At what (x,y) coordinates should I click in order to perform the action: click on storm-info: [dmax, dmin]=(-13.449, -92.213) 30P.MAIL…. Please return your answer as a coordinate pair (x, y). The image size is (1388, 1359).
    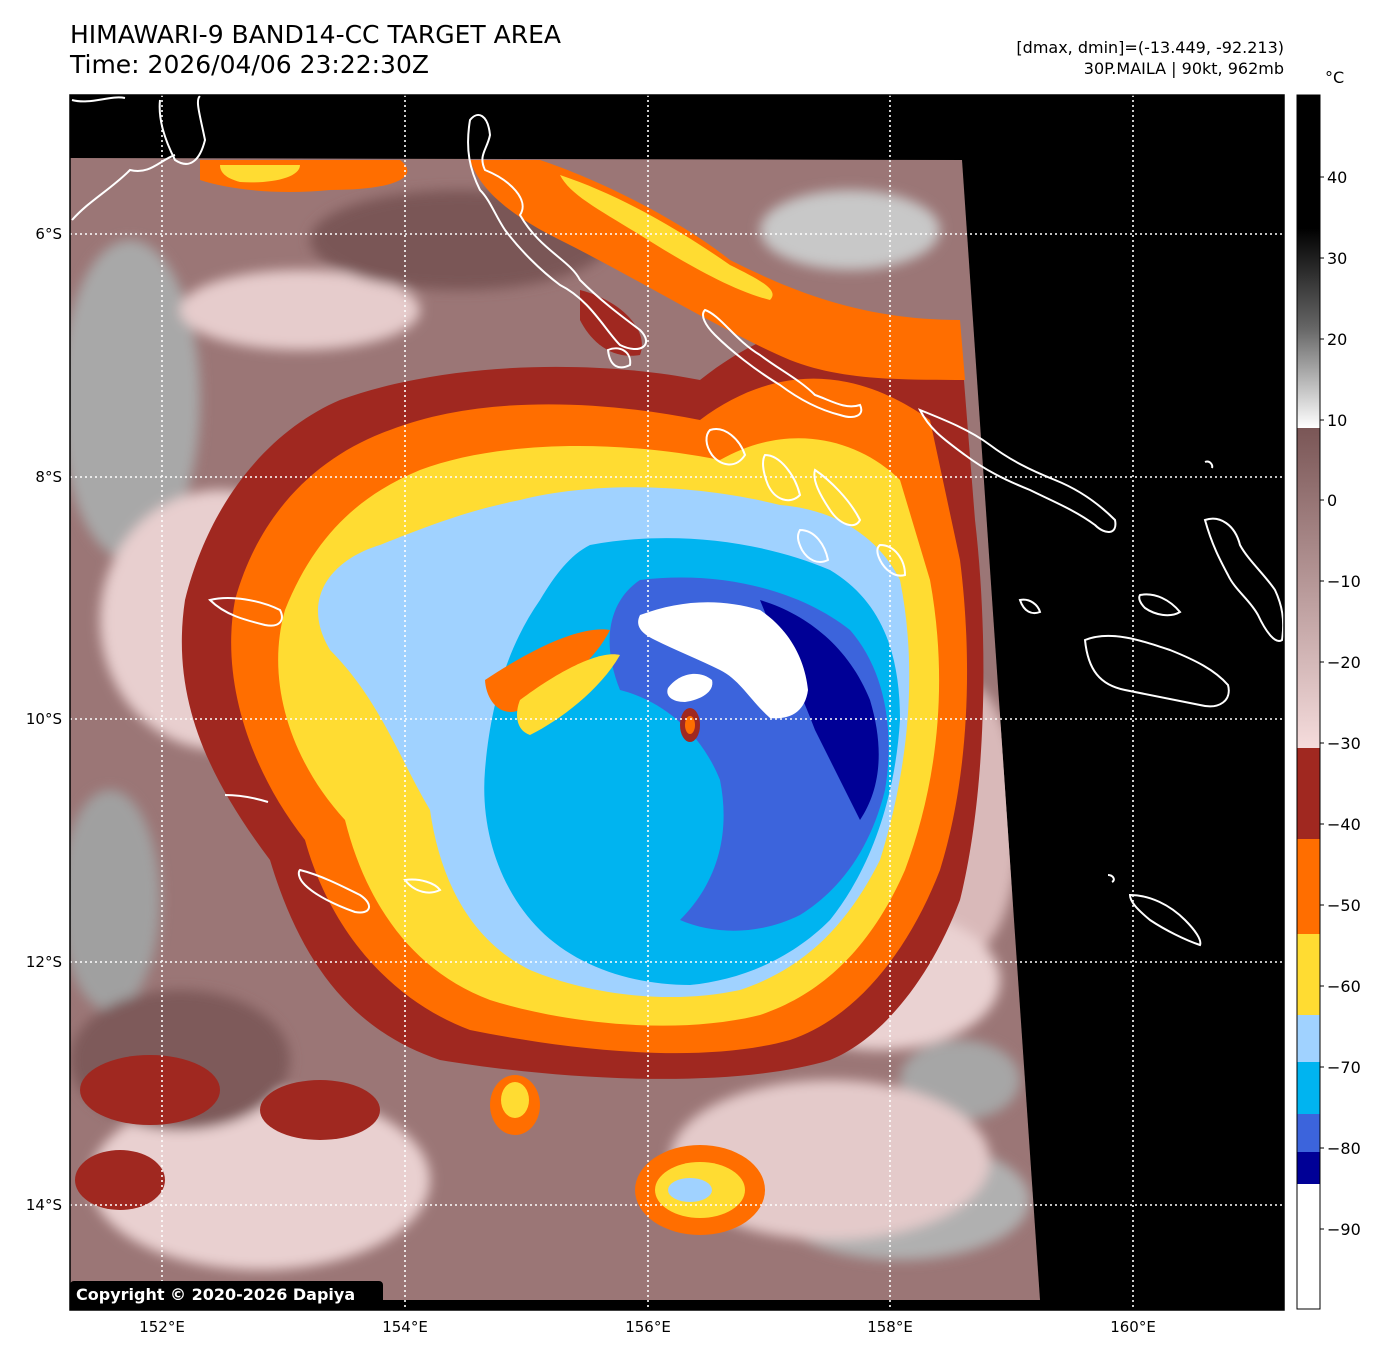
    Looking at the image, I should click on (1150, 58).